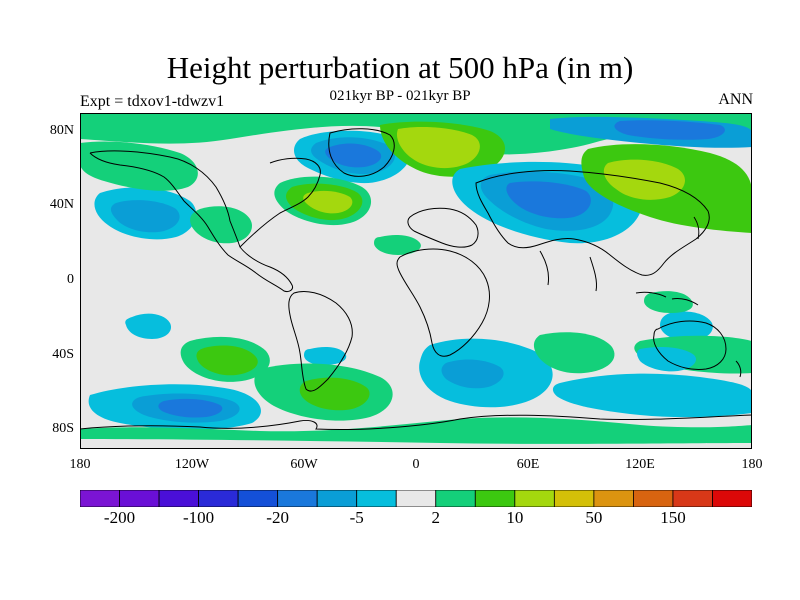 This screenshot has width=800, height=600. What do you see at coordinates (152, 101) in the screenshot?
I see `experiment-label: Expt = tdxov1-tdwzv1` at bounding box center [152, 101].